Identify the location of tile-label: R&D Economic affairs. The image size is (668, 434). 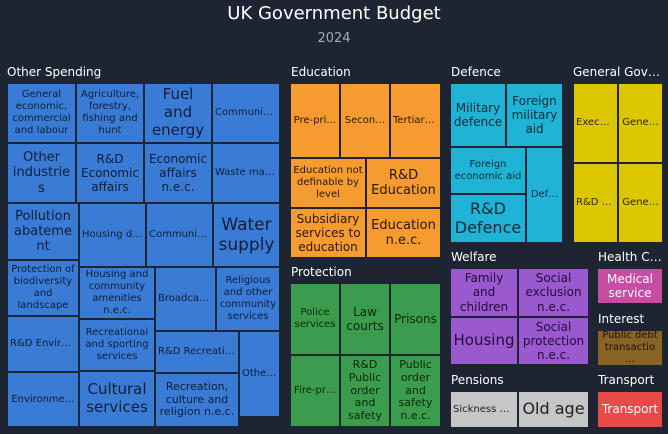
(110, 173).